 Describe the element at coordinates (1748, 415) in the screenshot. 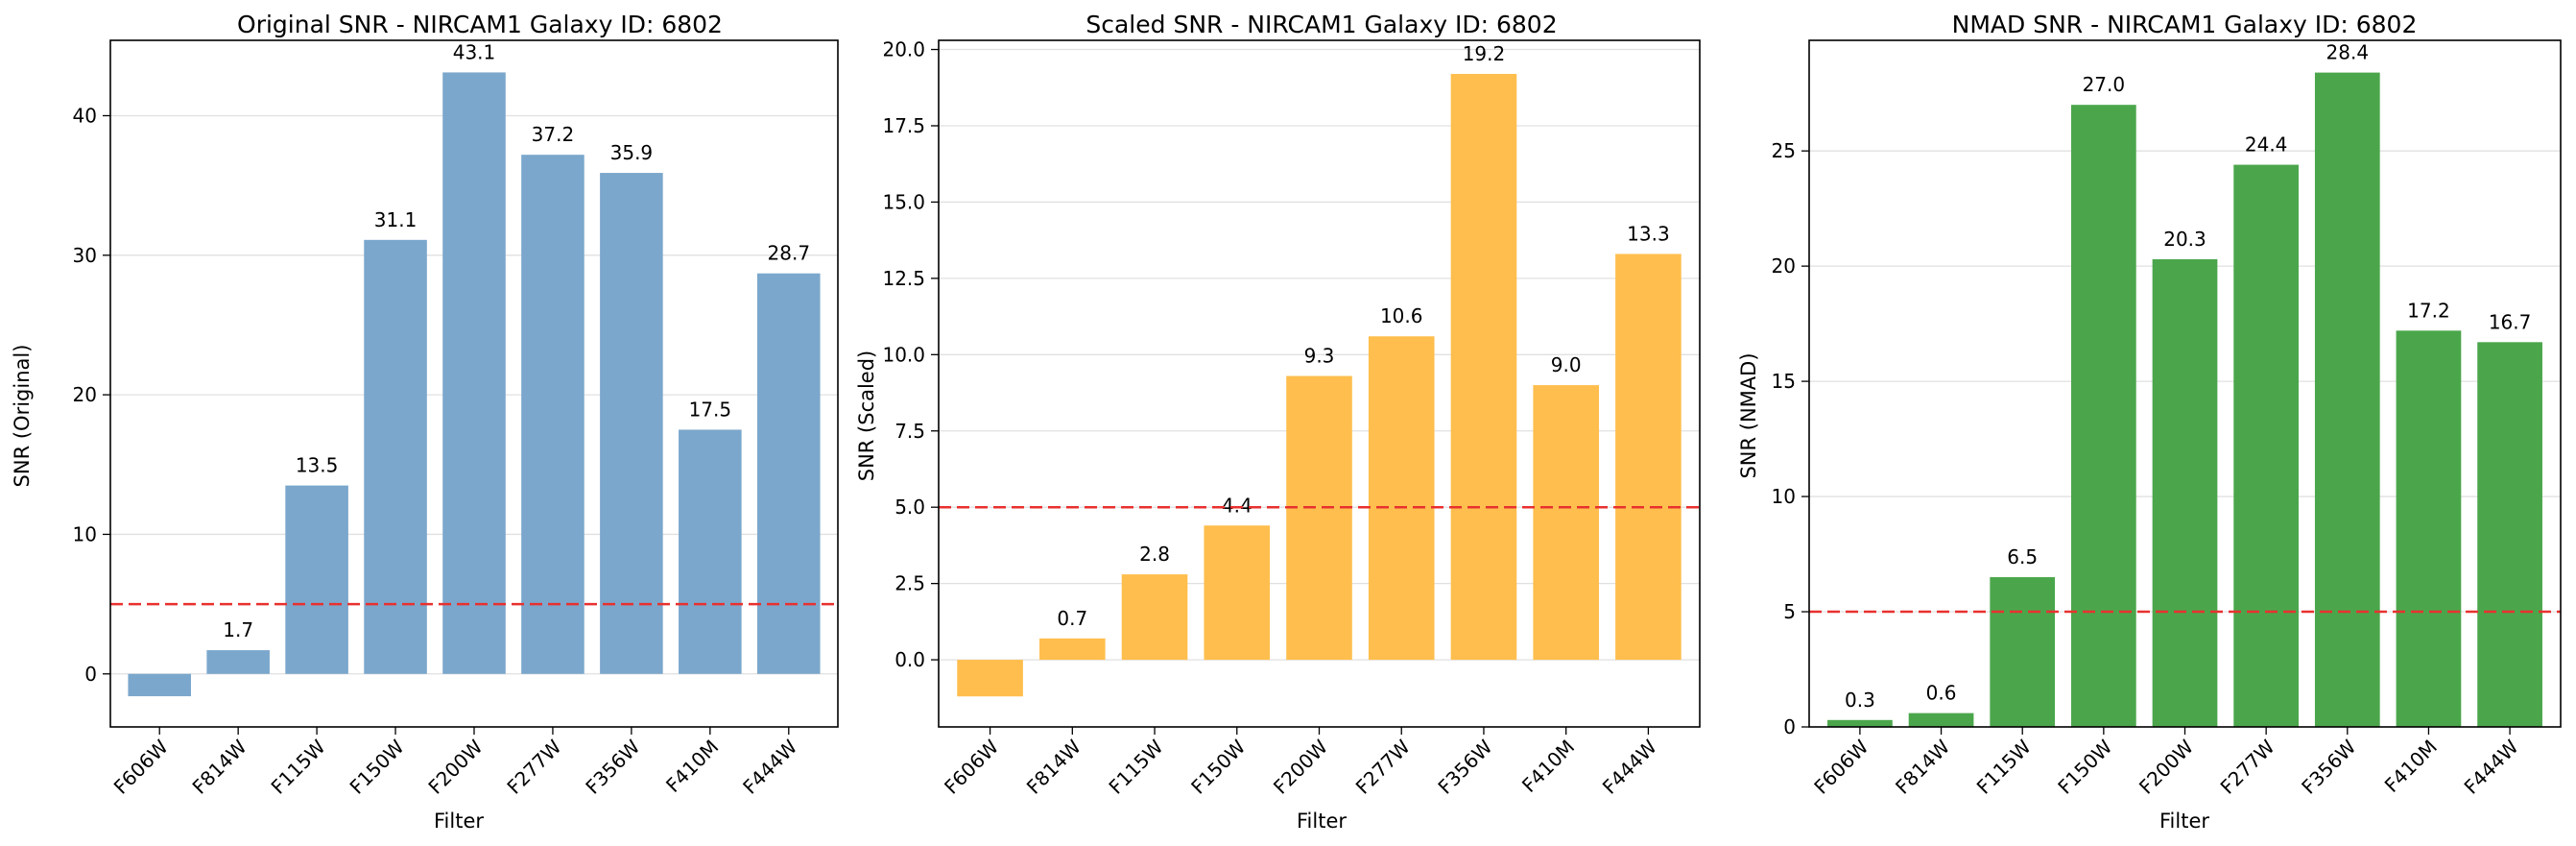

I see `y-axis-label: SNR (NMAD)` at that location.